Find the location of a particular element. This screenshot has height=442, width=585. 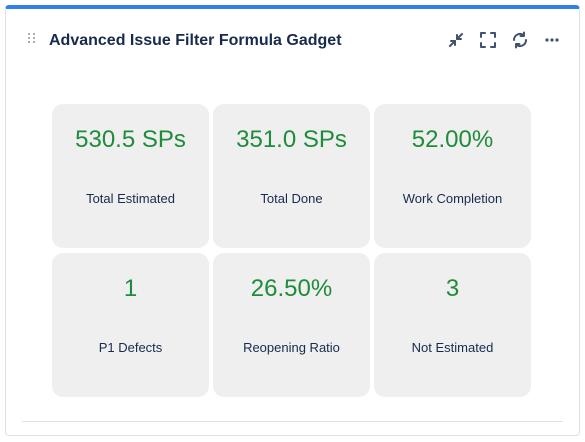

footer-divider is located at coordinates (292, 421).